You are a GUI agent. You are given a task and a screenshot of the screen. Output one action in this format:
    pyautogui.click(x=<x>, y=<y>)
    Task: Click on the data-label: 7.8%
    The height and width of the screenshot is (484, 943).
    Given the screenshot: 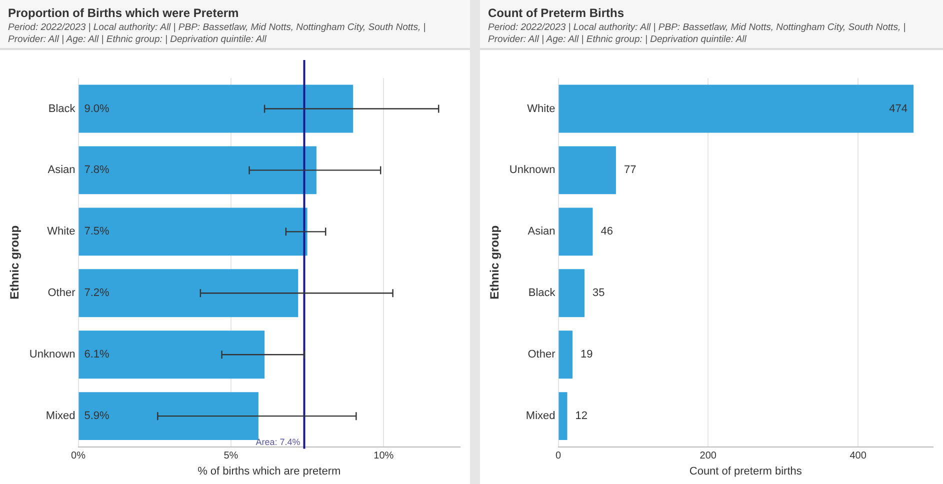 What is the action you would take?
    pyautogui.click(x=97, y=170)
    